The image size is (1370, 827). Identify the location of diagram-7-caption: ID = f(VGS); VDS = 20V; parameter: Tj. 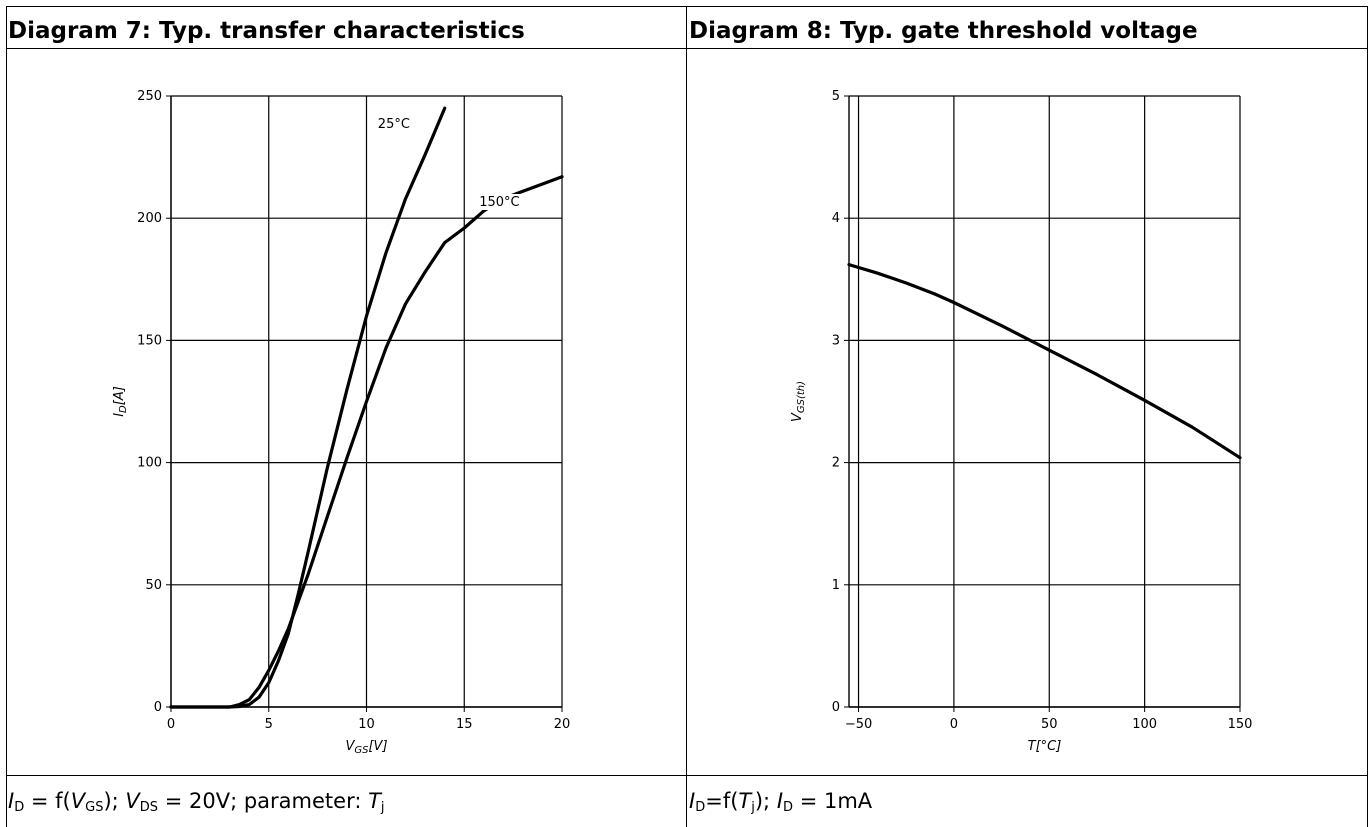
(196, 802).